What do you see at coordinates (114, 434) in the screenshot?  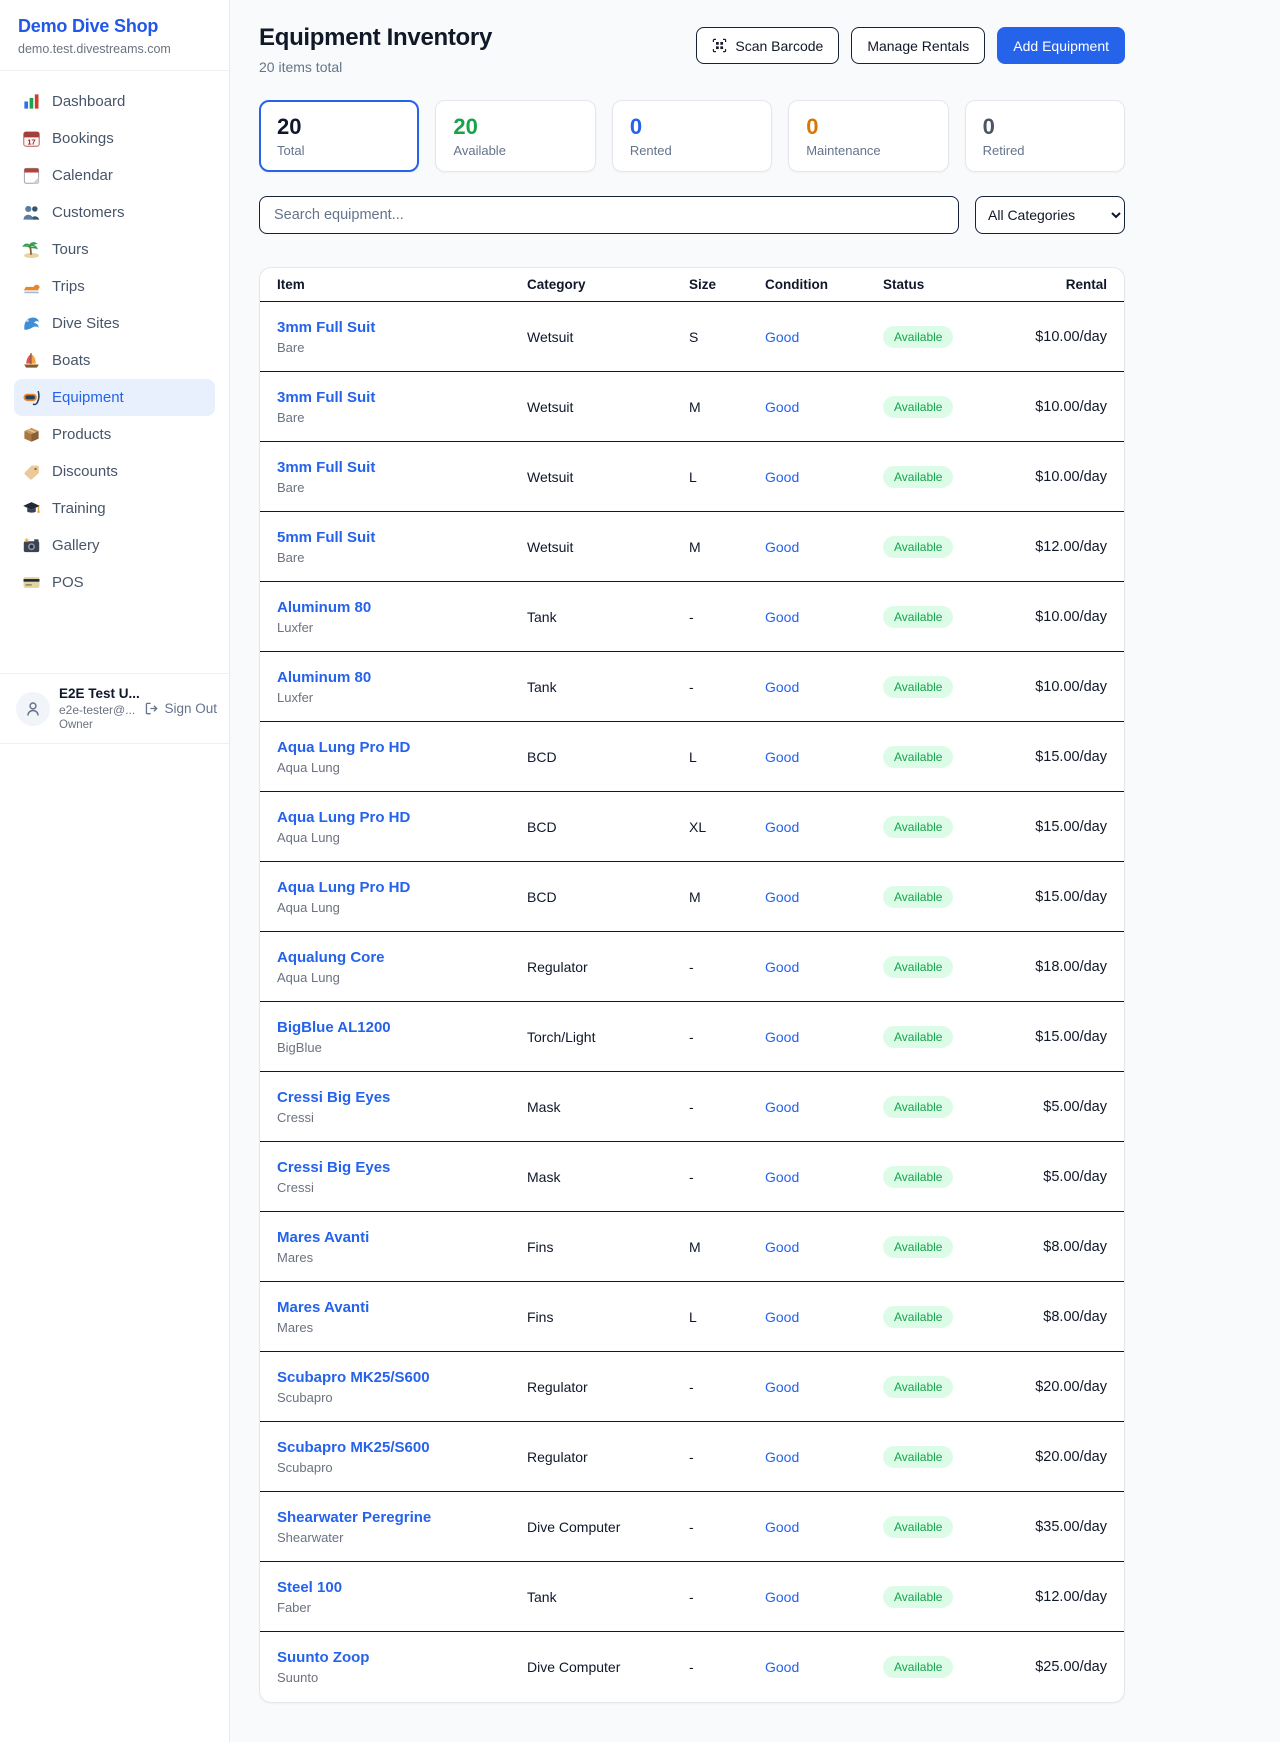 I see `sidebar-item-products: Products` at bounding box center [114, 434].